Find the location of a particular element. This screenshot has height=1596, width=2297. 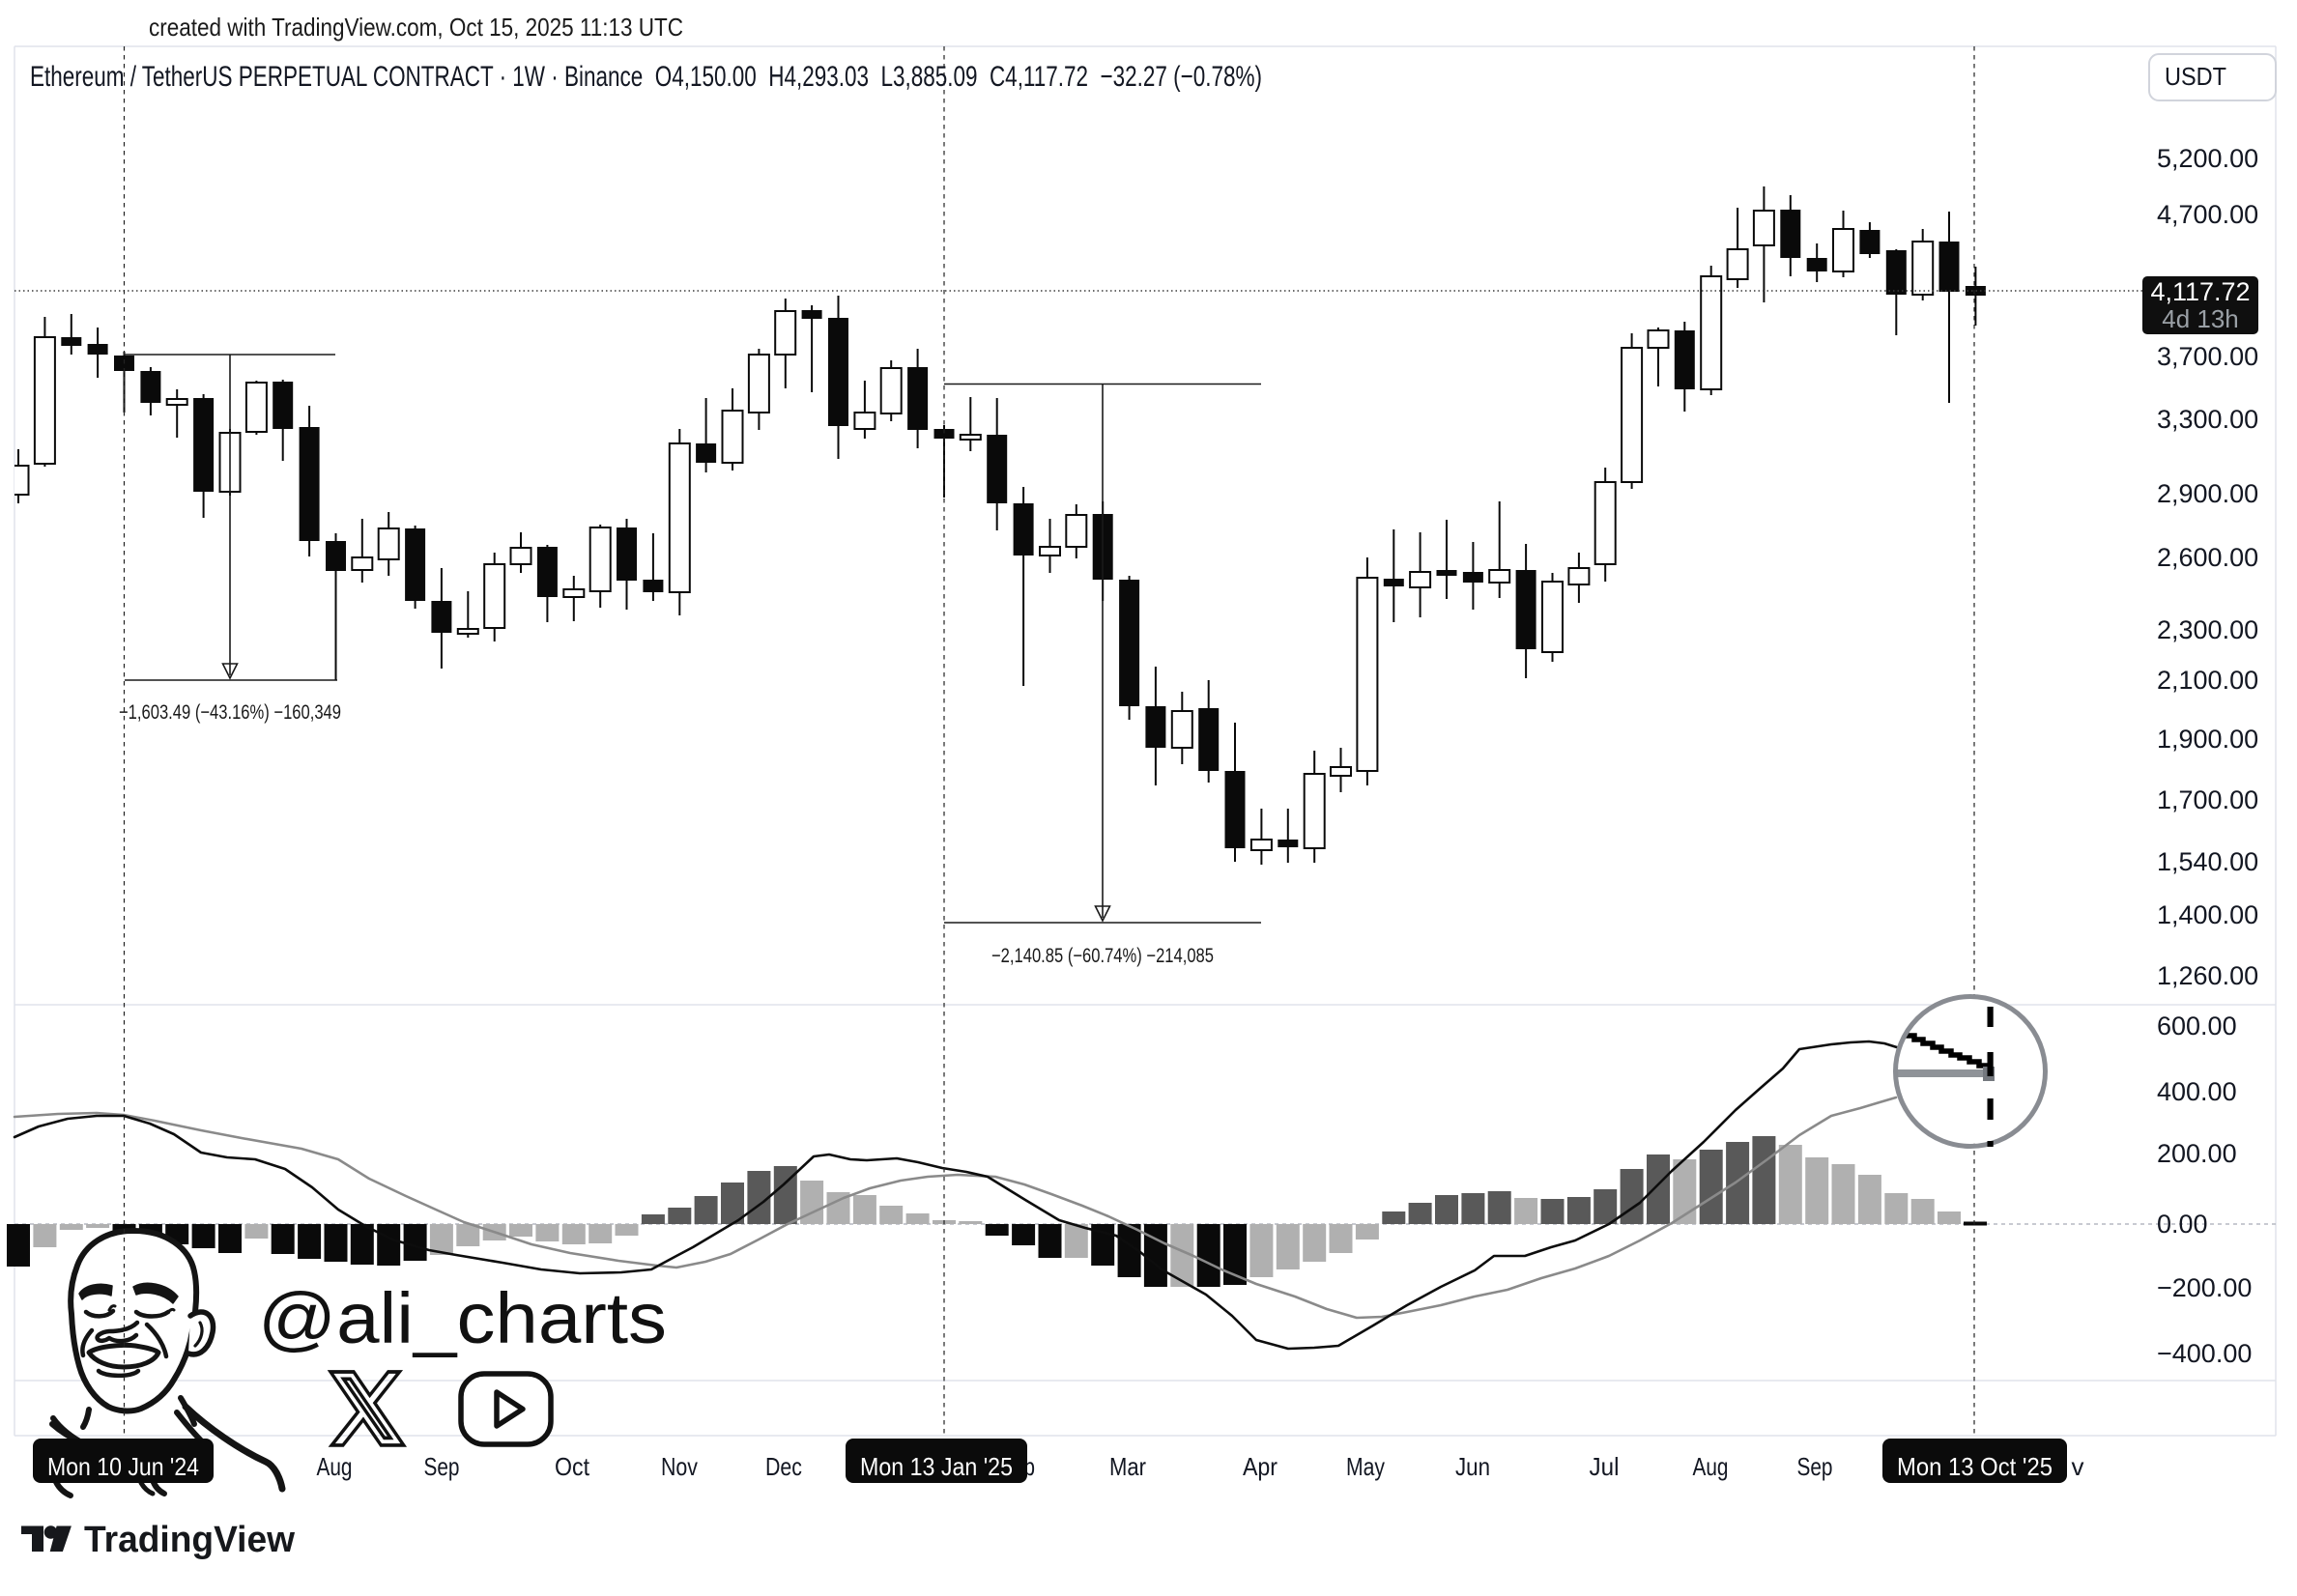

svg-text: Dec is located at coordinates (783, 1467).